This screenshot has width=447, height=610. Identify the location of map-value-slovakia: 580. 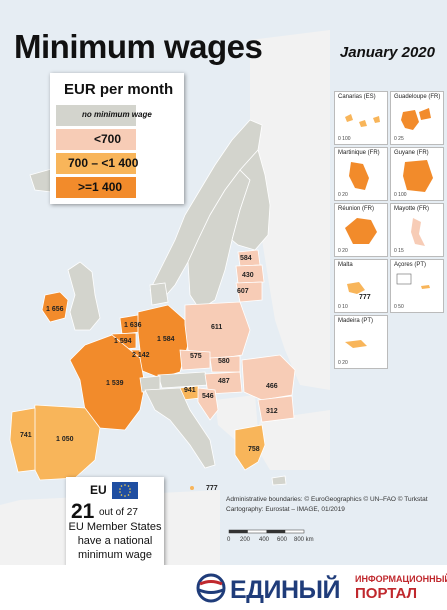
(224, 361).